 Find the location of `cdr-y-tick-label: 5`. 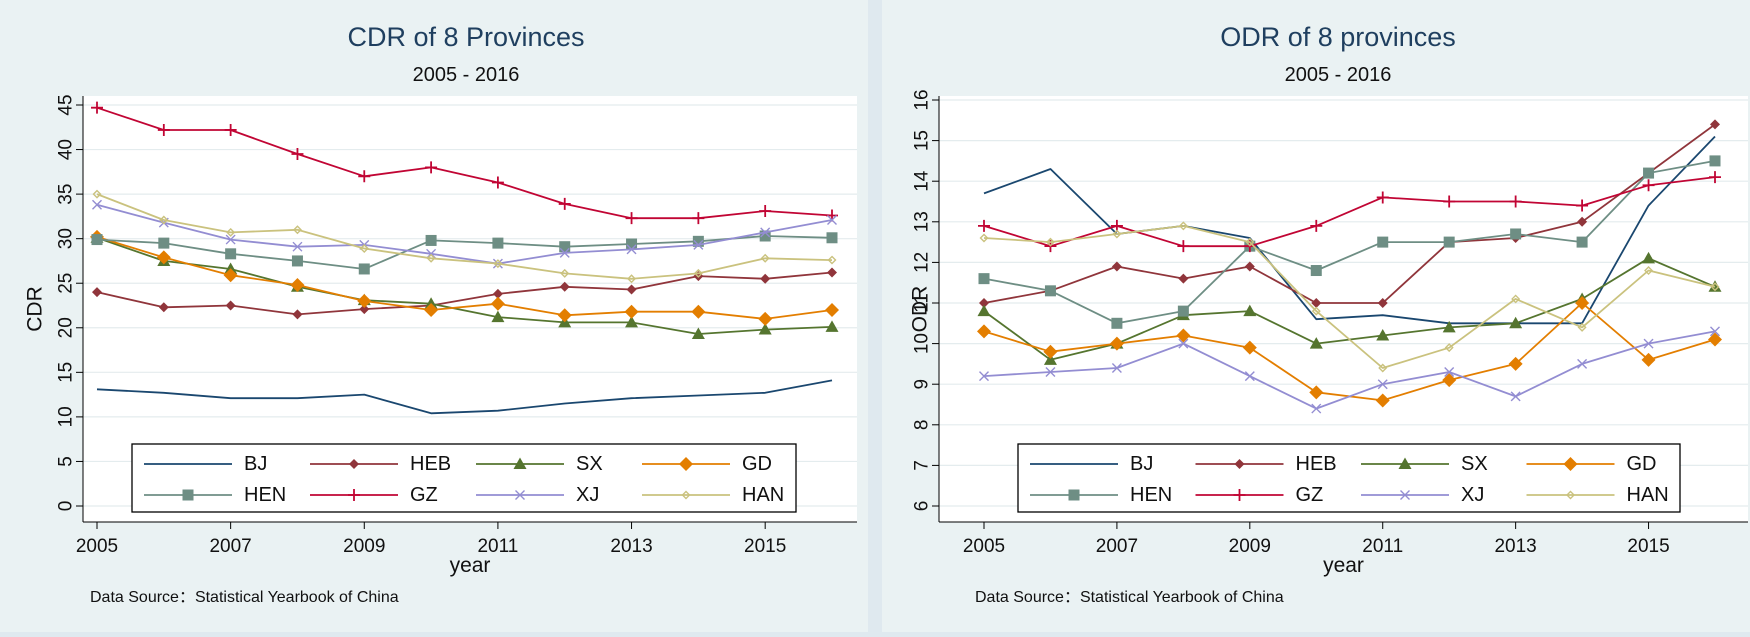

cdr-y-tick-label: 5 is located at coordinates (66, 461).